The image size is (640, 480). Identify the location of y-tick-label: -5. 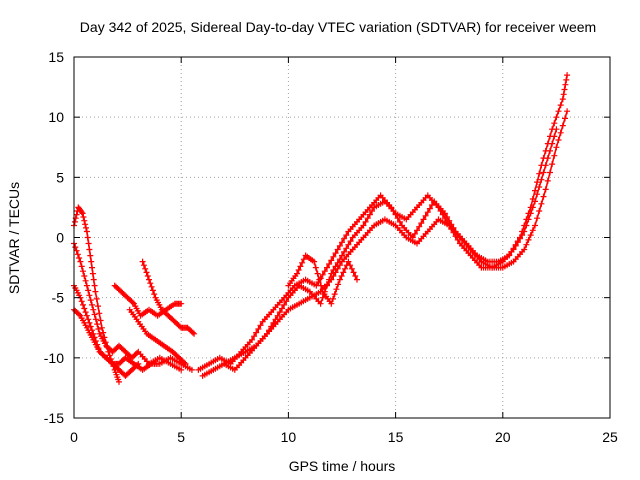
(58, 298).